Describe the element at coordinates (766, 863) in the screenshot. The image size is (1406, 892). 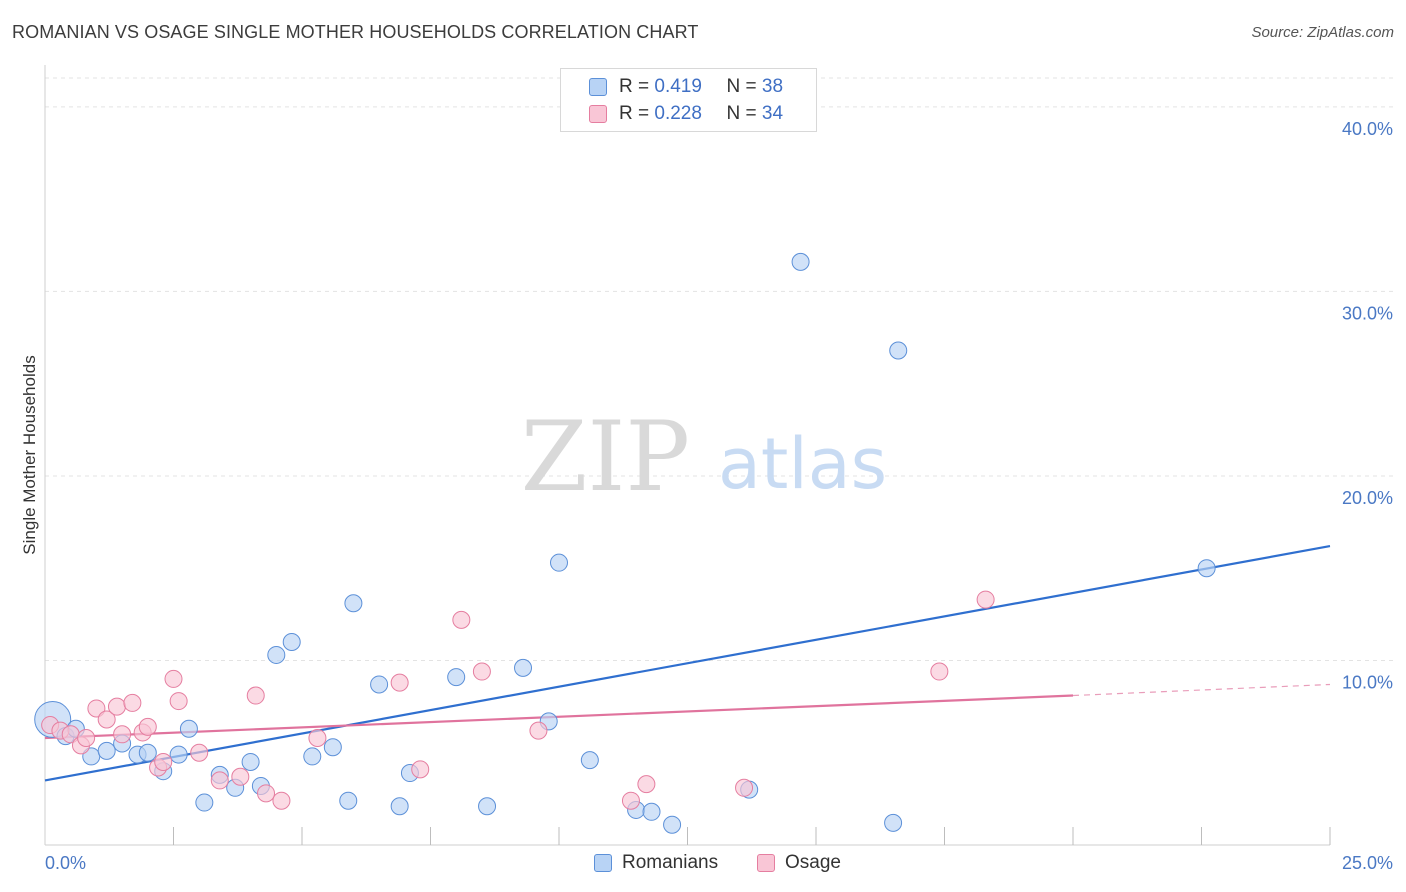
I see `bottom-legend-swatch-osage` at that location.